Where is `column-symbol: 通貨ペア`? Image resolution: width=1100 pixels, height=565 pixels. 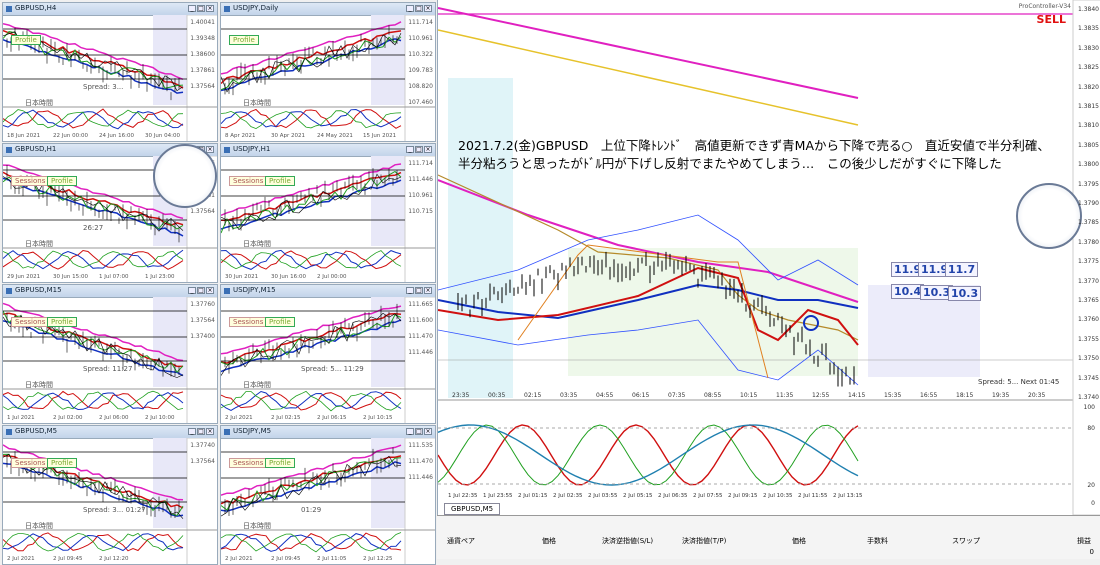 column-symbol: 通貨ペア is located at coordinates (461, 541).